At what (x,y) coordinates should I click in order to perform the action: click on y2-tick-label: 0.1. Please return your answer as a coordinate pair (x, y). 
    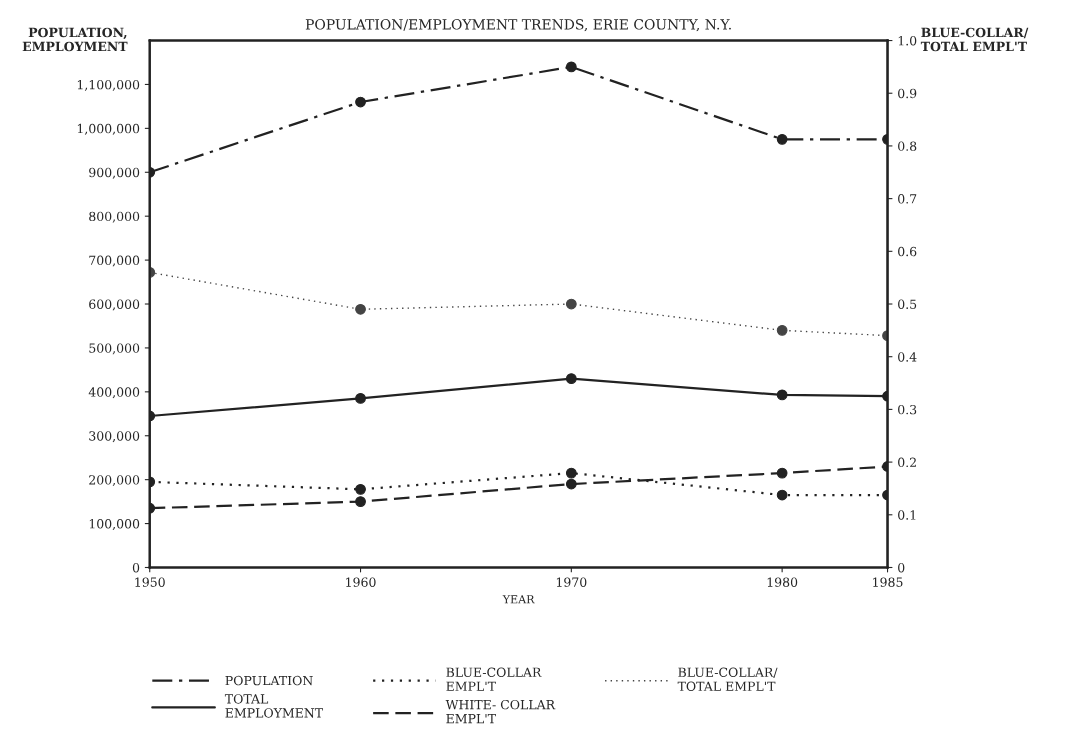
    Looking at the image, I should click on (907, 515).